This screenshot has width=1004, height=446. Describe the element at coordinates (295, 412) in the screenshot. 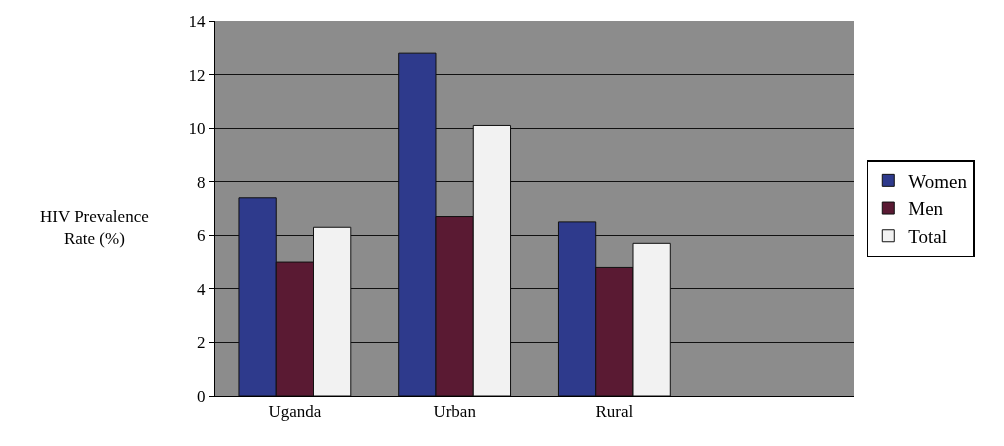

I see `x-tick-label: Uganda` at that location.